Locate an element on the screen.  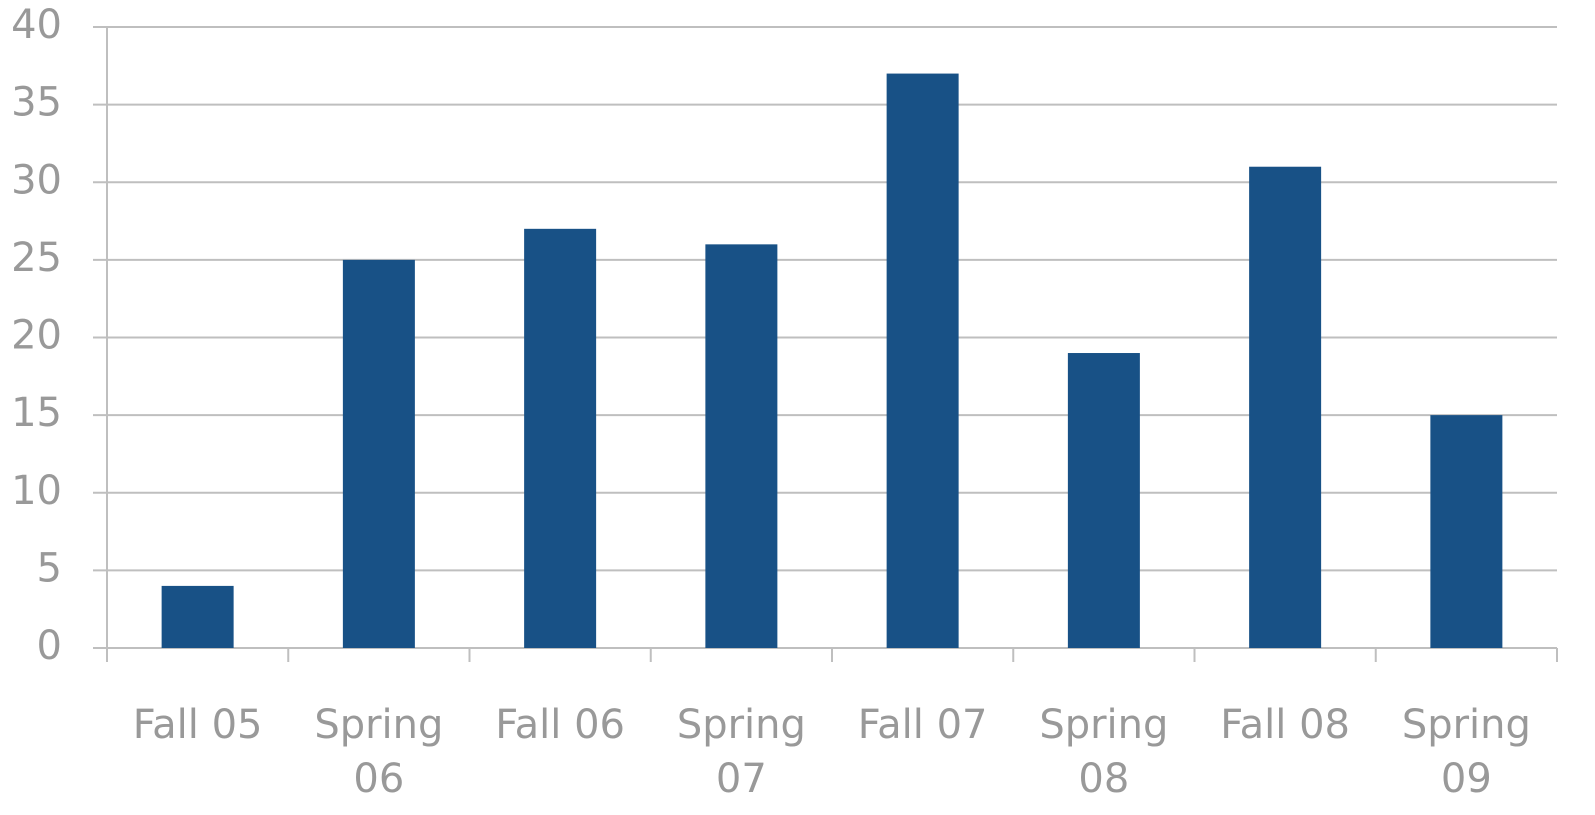
y-tick-label: 40 is located at coordinates (36, 25).